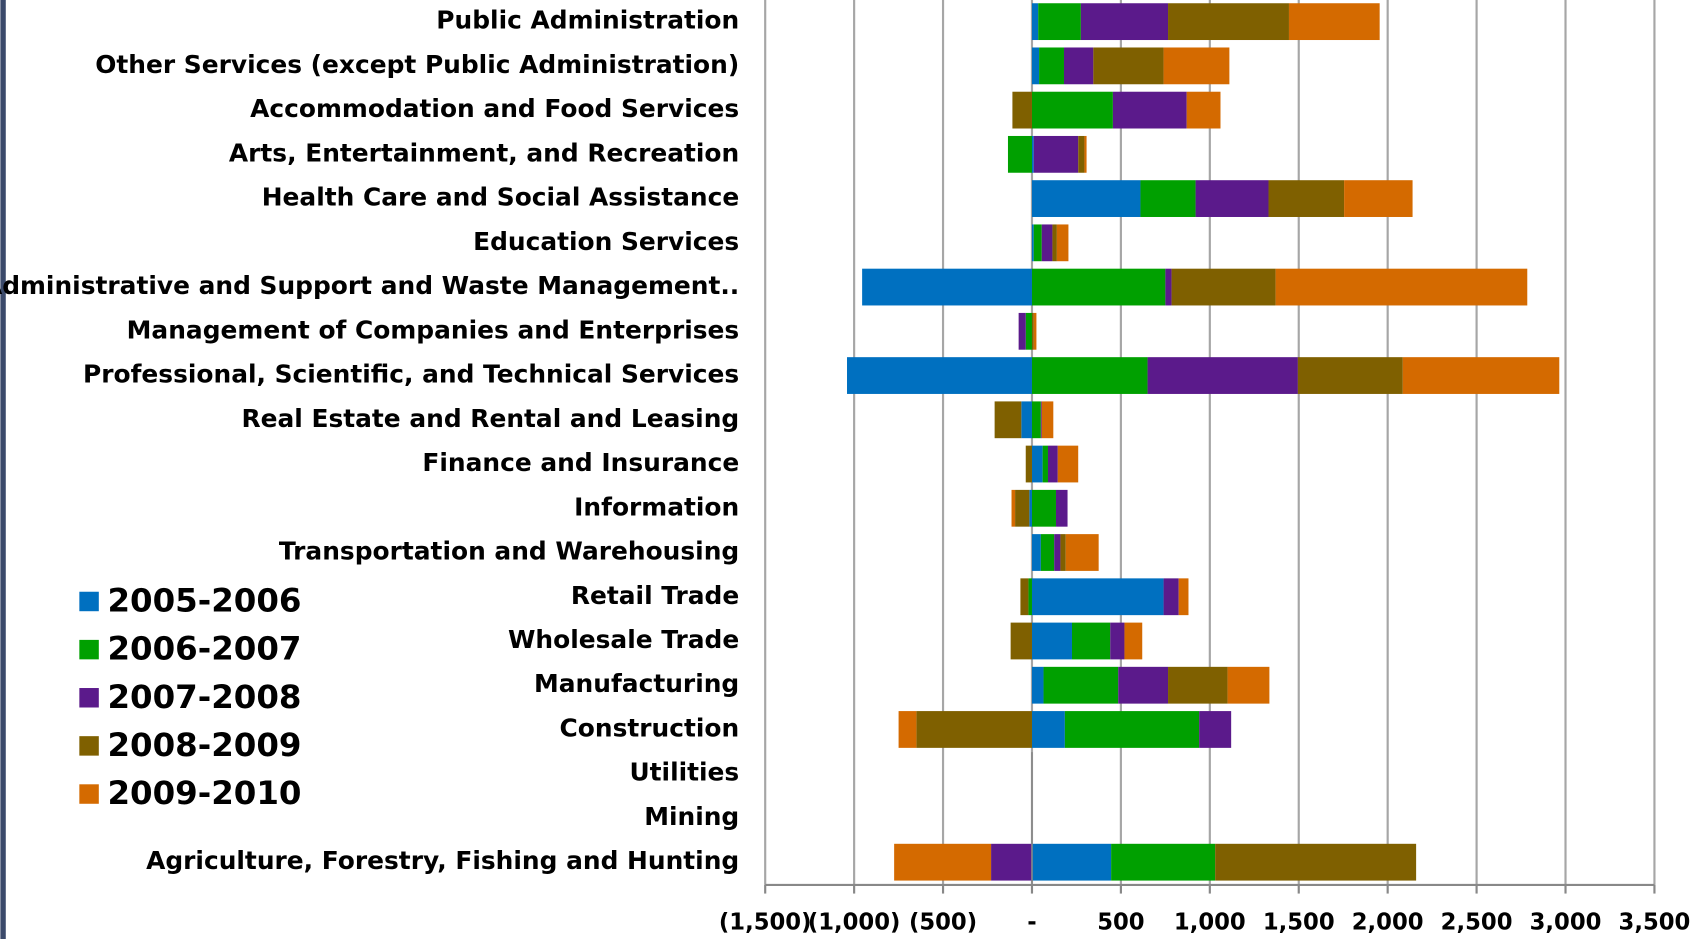 Image resolution: width=1697 pixels, height=939 pixels. Describe the element at coordinates (1477, 922) in the screenshot. I see `x-tick-label: 2,500` at that location.